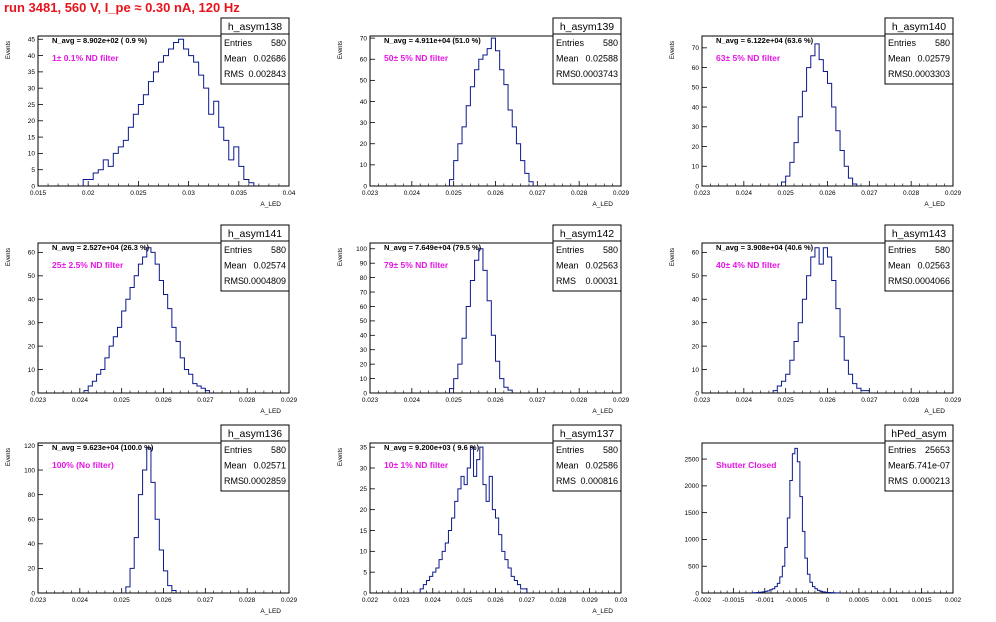 The width and height of the screenshot is (996, 622). What do you see at coordinates (702, 600) in the screenshot?
I see `x-tick-label: -0.002` at bounding box center [702, 600].